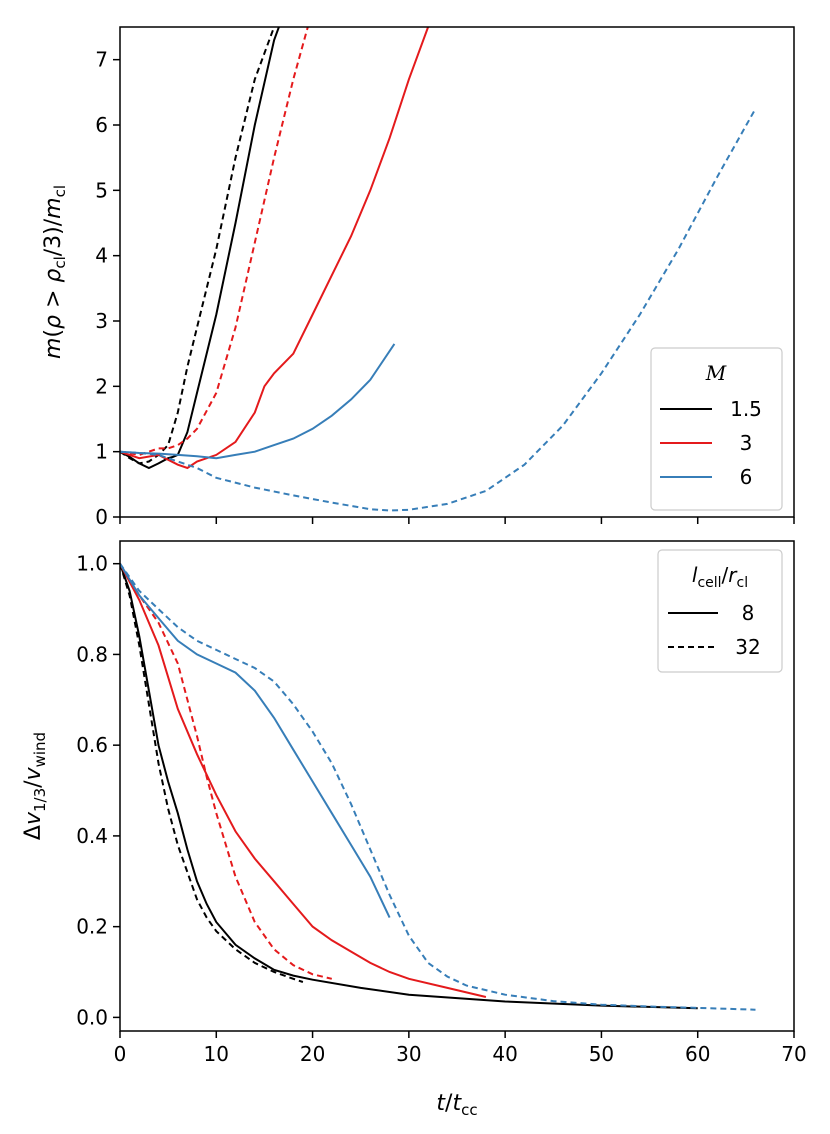 This screenshot has height=1134, width=830. What do you see at coordinates (457, 520) in the screenshot?
I see `top-x-ticks` at bounding box center [457, 520].